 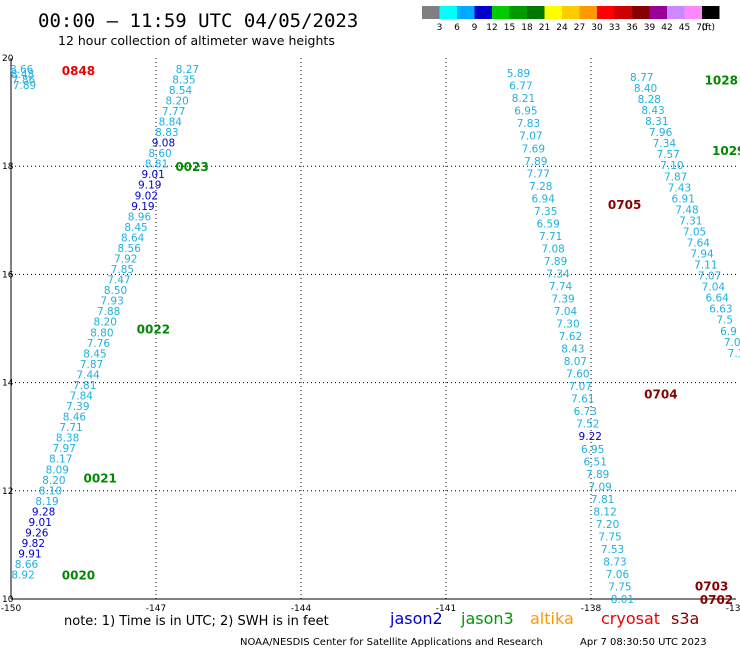 What do you see at coordinates (622, 600) in the screenshot?
I see `wave-height-value: 8.01` at bounding box center [622, 600].